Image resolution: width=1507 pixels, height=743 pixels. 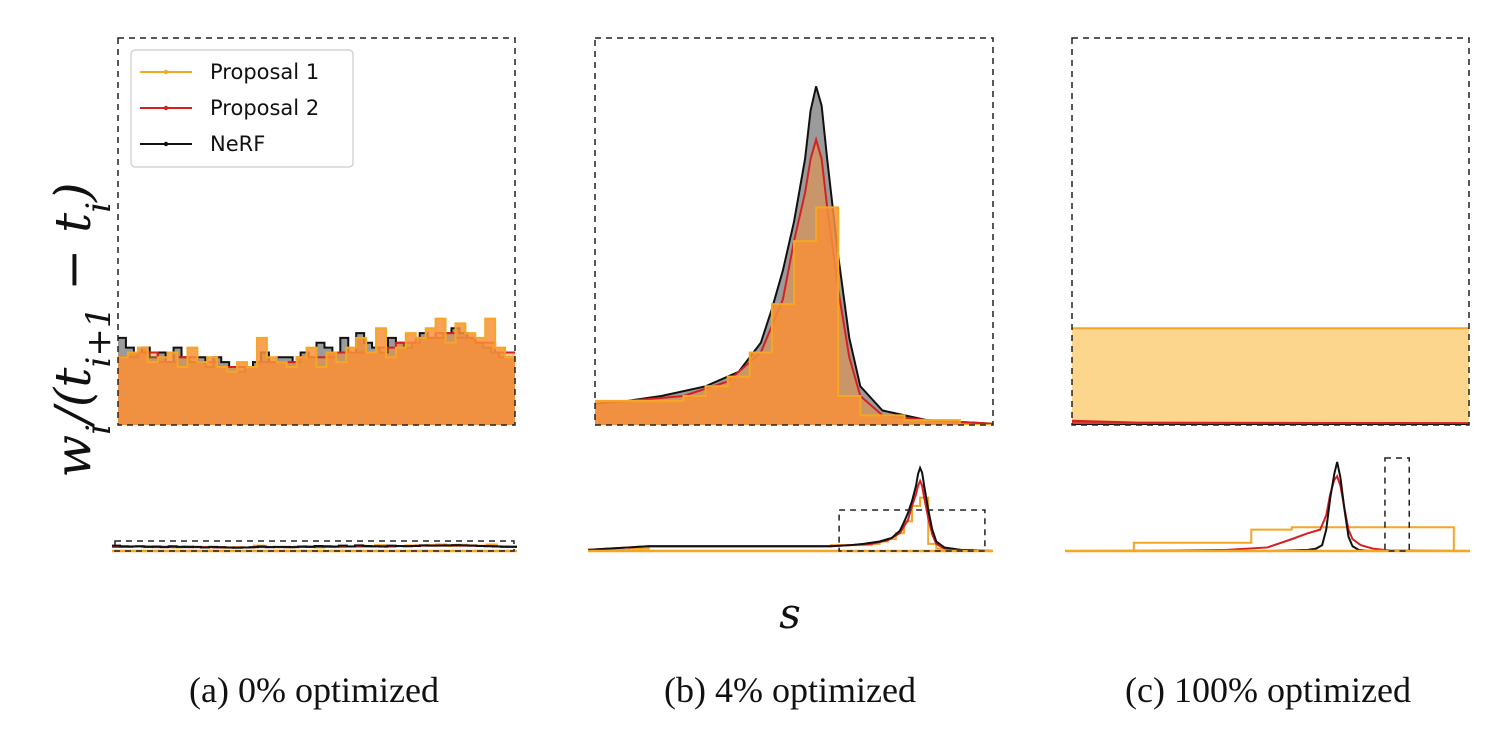 What do you see at coordinates (790, 690) in the screenshot?
I see `panel-1-caption: (b) 4% optimized` at bounding box center [790, 690].